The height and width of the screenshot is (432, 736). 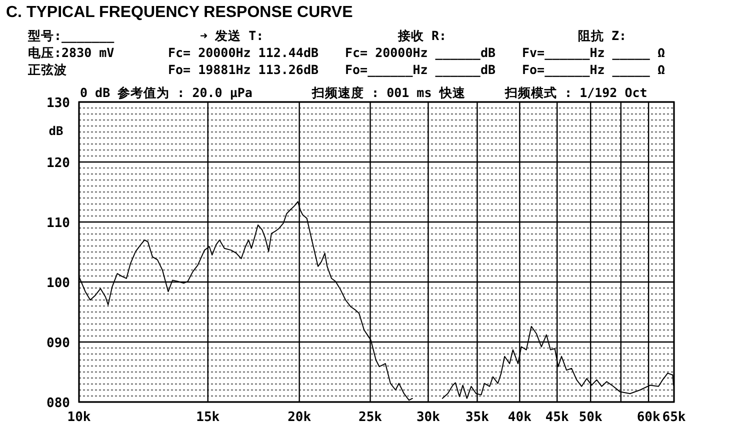 What do you see at coordinates (422, 35) in the screenshot?
I see `text: 接收 R:` at bounding box center [422, 35].